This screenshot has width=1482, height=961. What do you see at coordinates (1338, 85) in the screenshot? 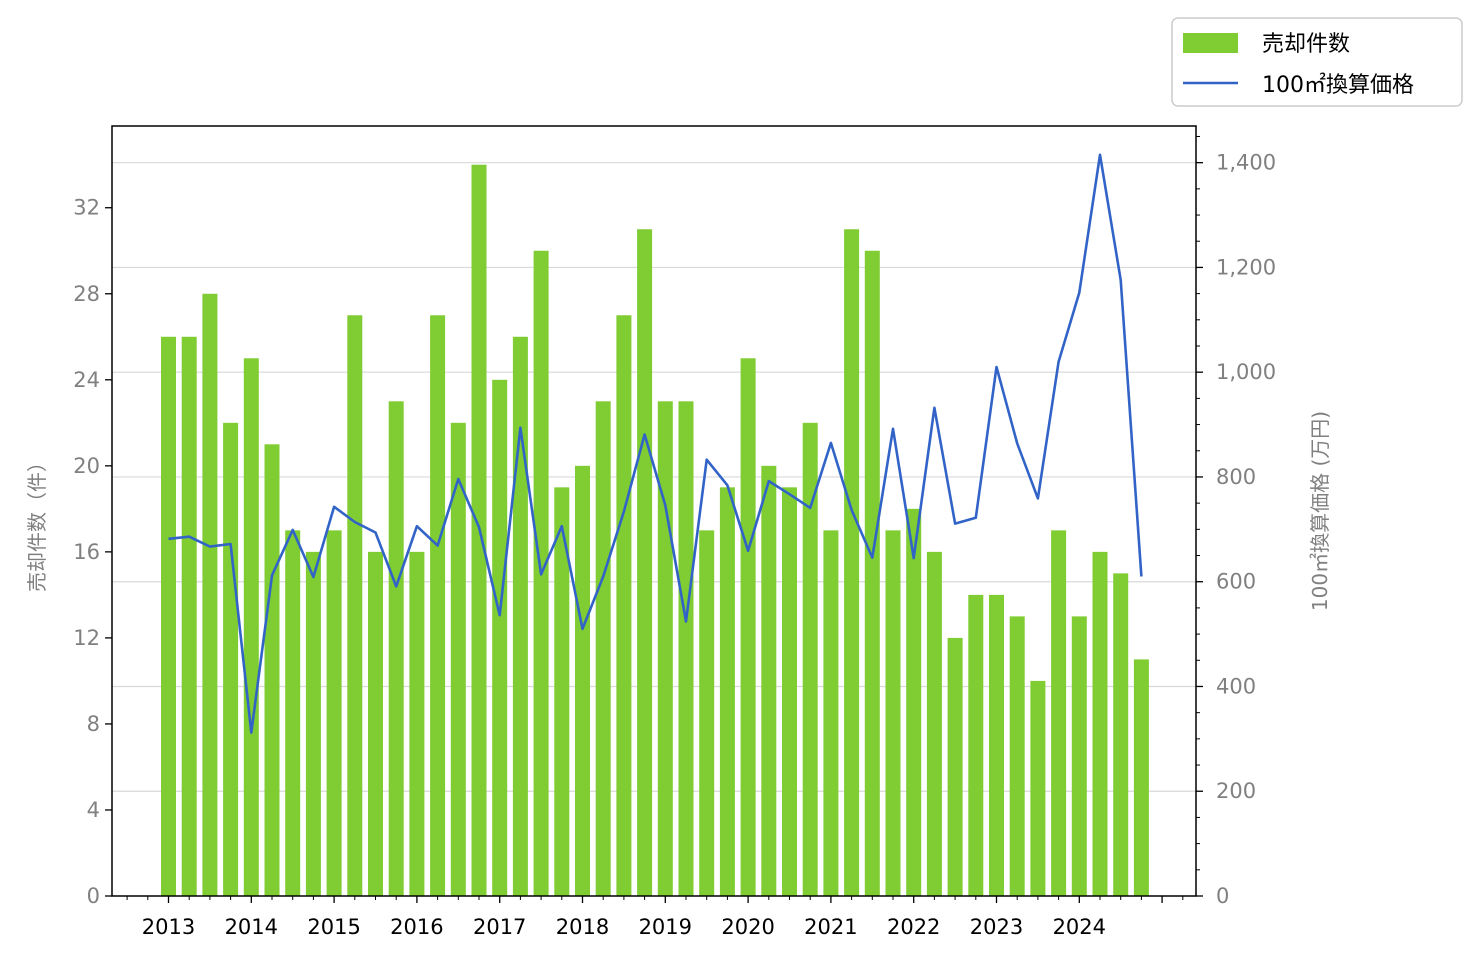
I see `legend-label-line: 100㎡換算価格` at bounding box center [1338, 85].